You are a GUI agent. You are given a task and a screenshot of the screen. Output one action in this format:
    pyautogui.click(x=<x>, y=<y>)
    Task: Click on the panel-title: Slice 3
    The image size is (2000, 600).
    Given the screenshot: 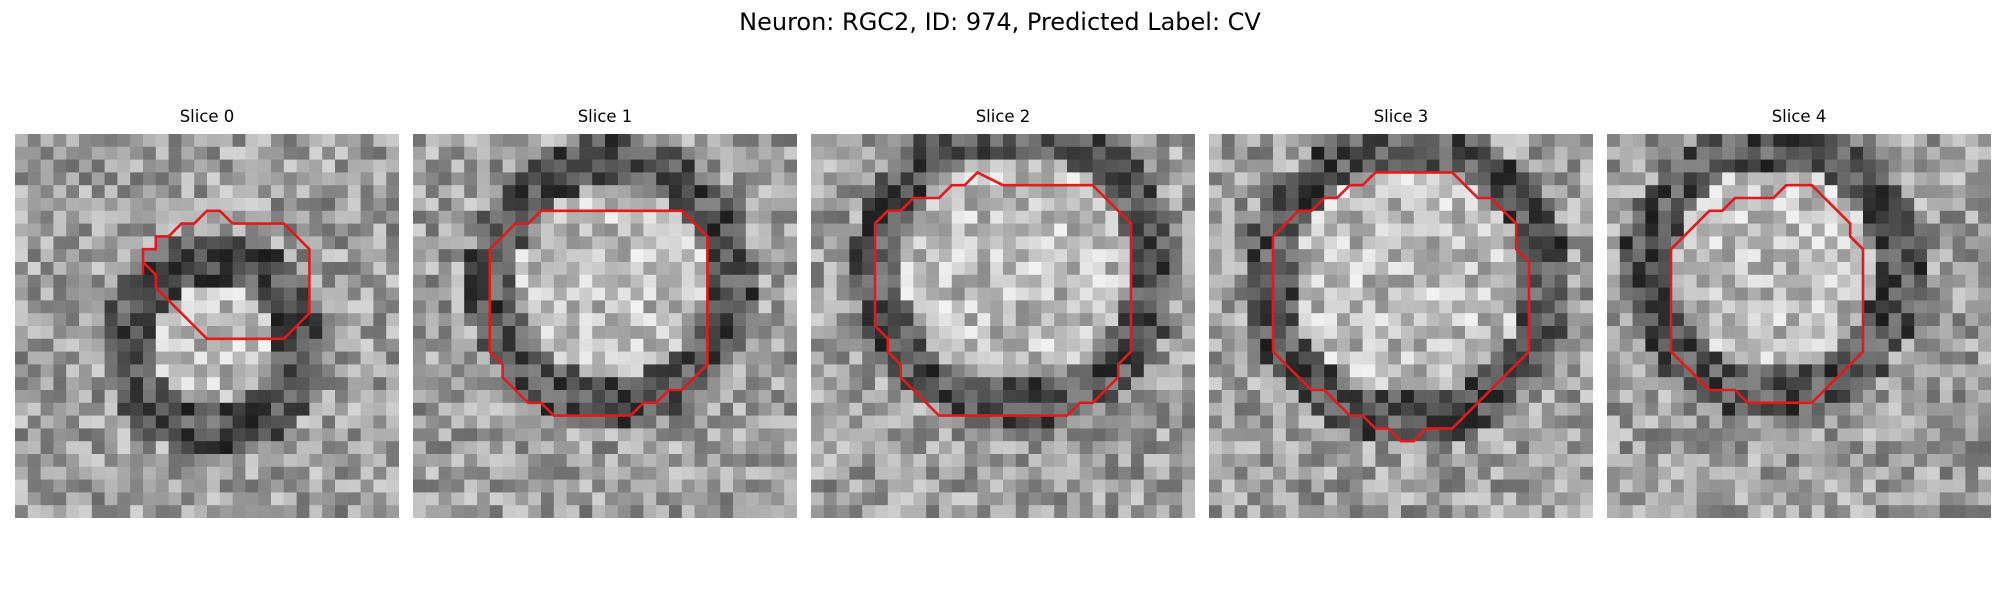 What is the action you would take?
    pyautogui.click(x=1401, y=116)
    